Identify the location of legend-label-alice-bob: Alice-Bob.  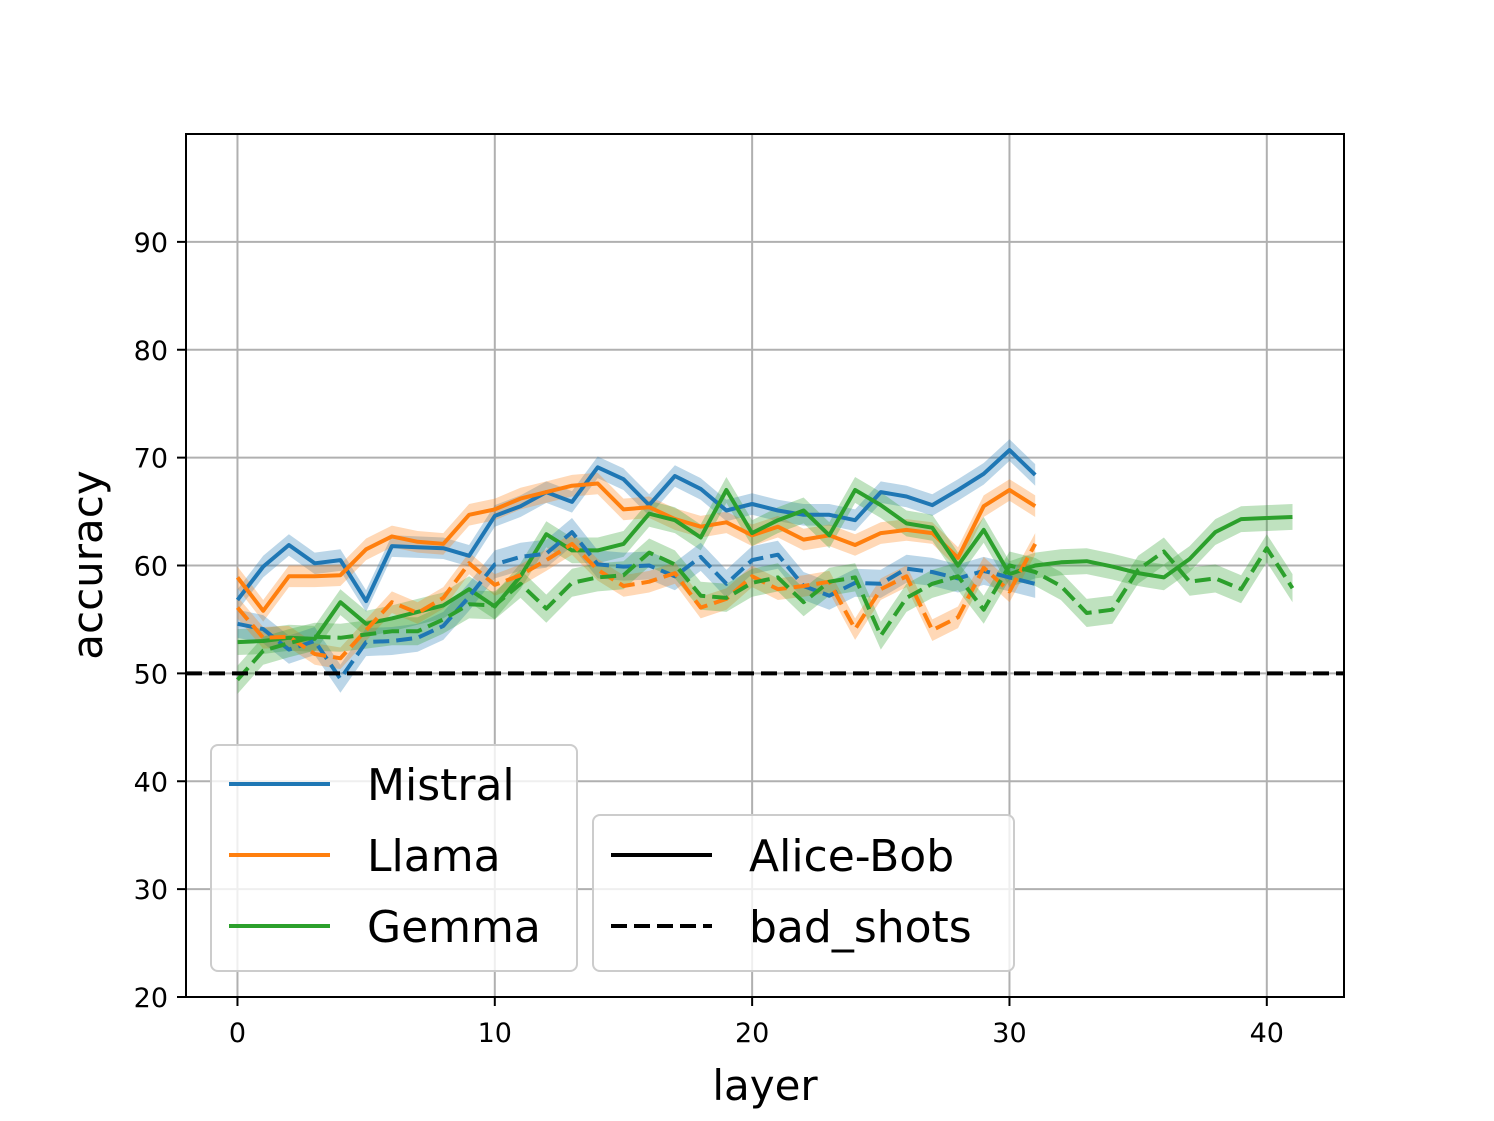
(851, 856).